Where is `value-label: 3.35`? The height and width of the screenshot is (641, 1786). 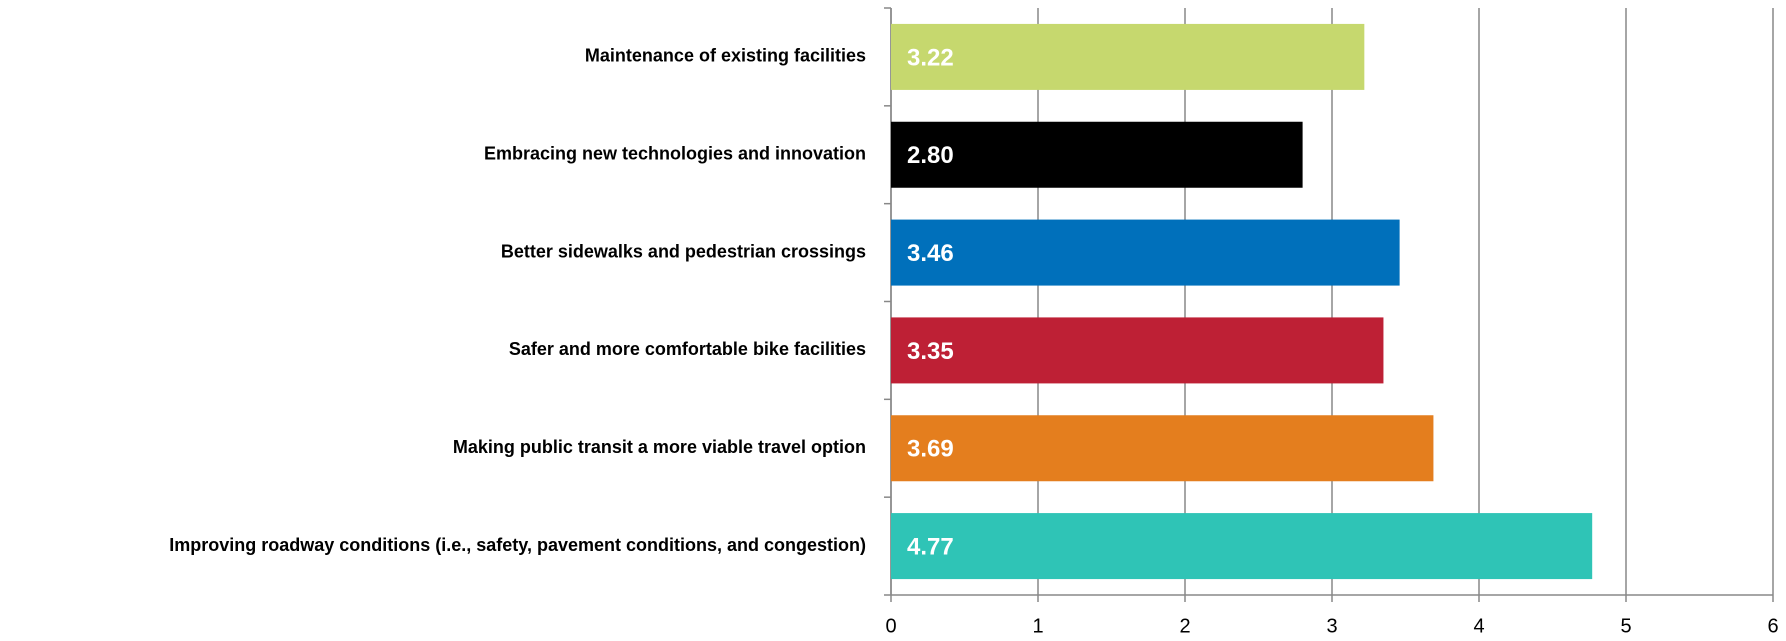
value-label: 3.35 is located at coordinates (930, 351).